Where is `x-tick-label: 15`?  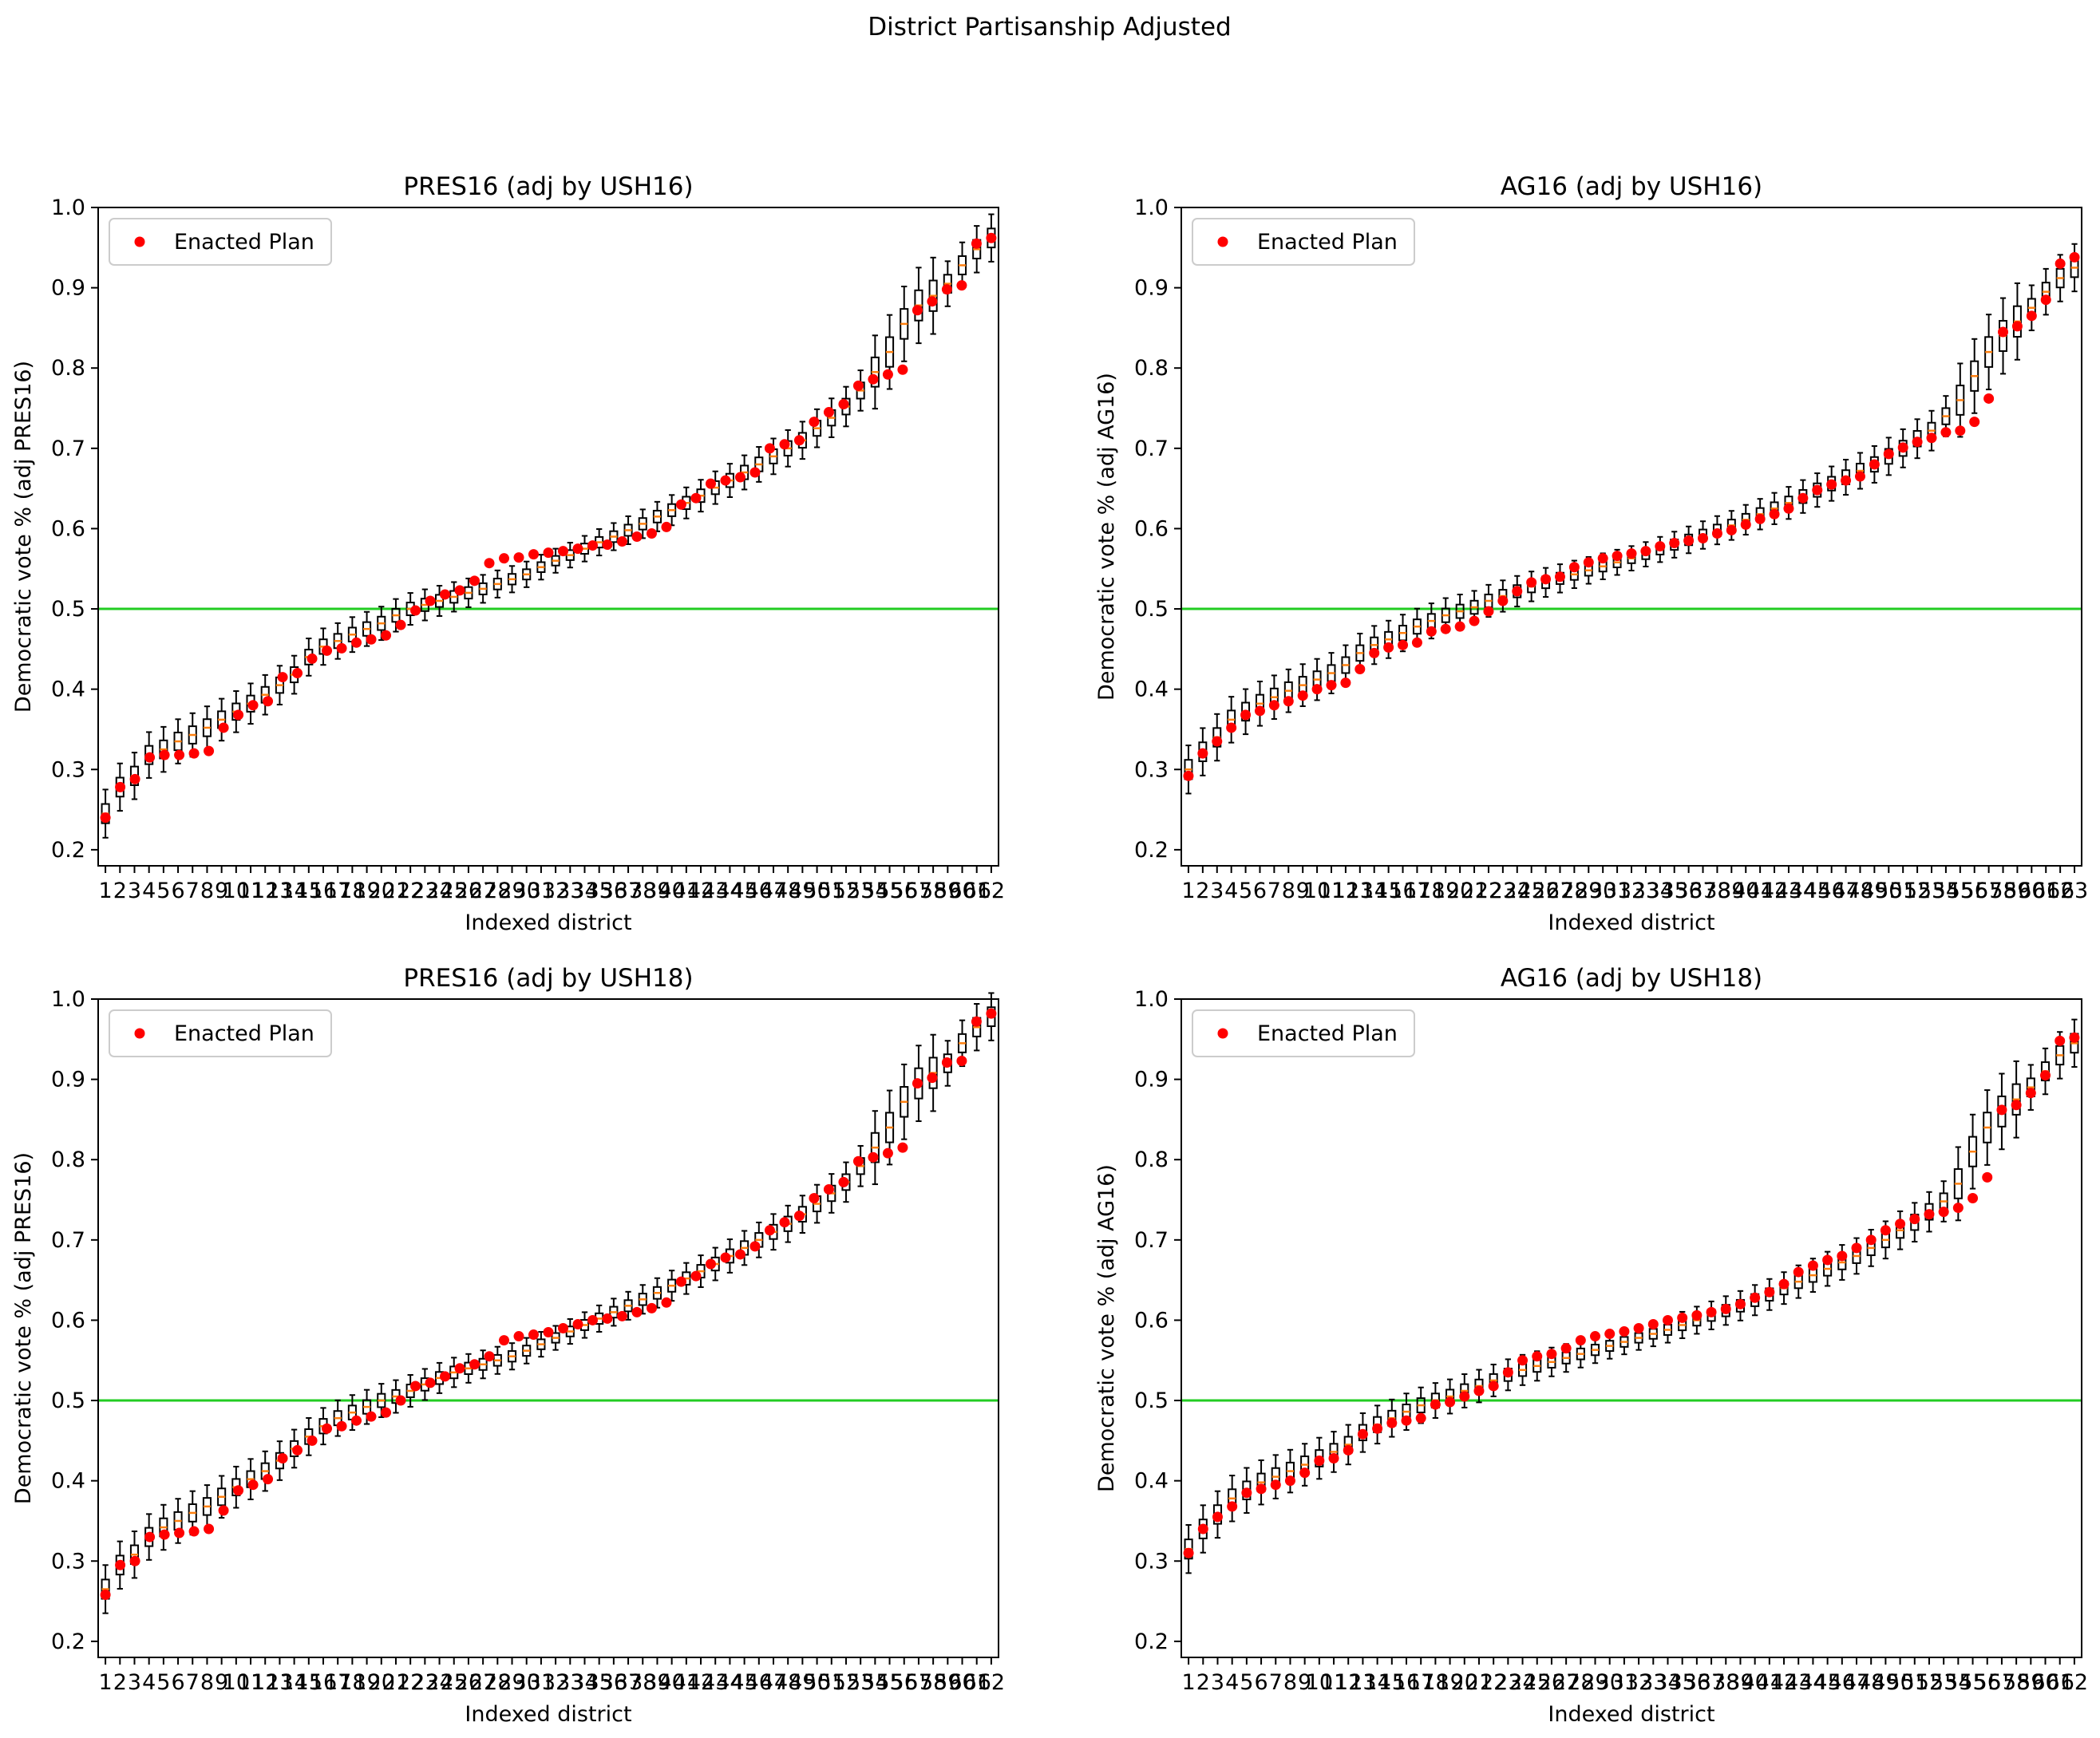 x-tick-label: 15 is located at coordinates (1392, 1683).